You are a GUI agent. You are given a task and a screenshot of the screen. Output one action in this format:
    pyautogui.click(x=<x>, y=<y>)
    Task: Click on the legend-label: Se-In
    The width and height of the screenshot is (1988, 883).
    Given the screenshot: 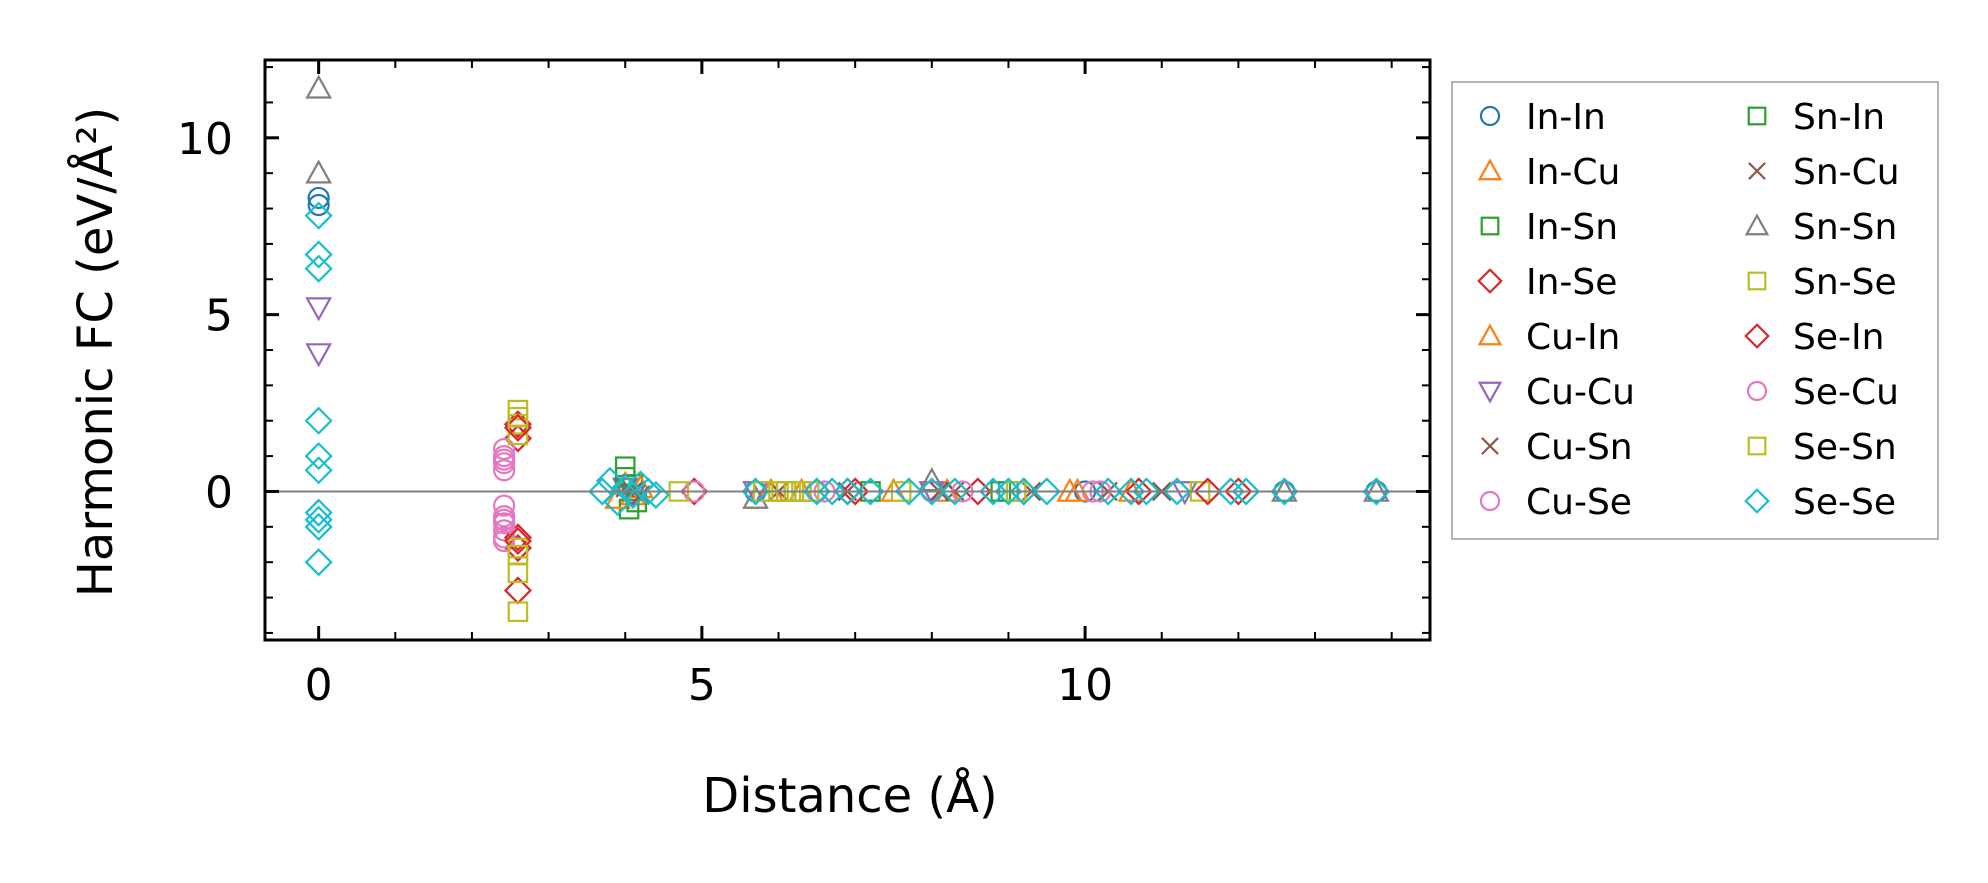 What is the action you would take?
    pyautogui.click(x=1838, y=337)
    